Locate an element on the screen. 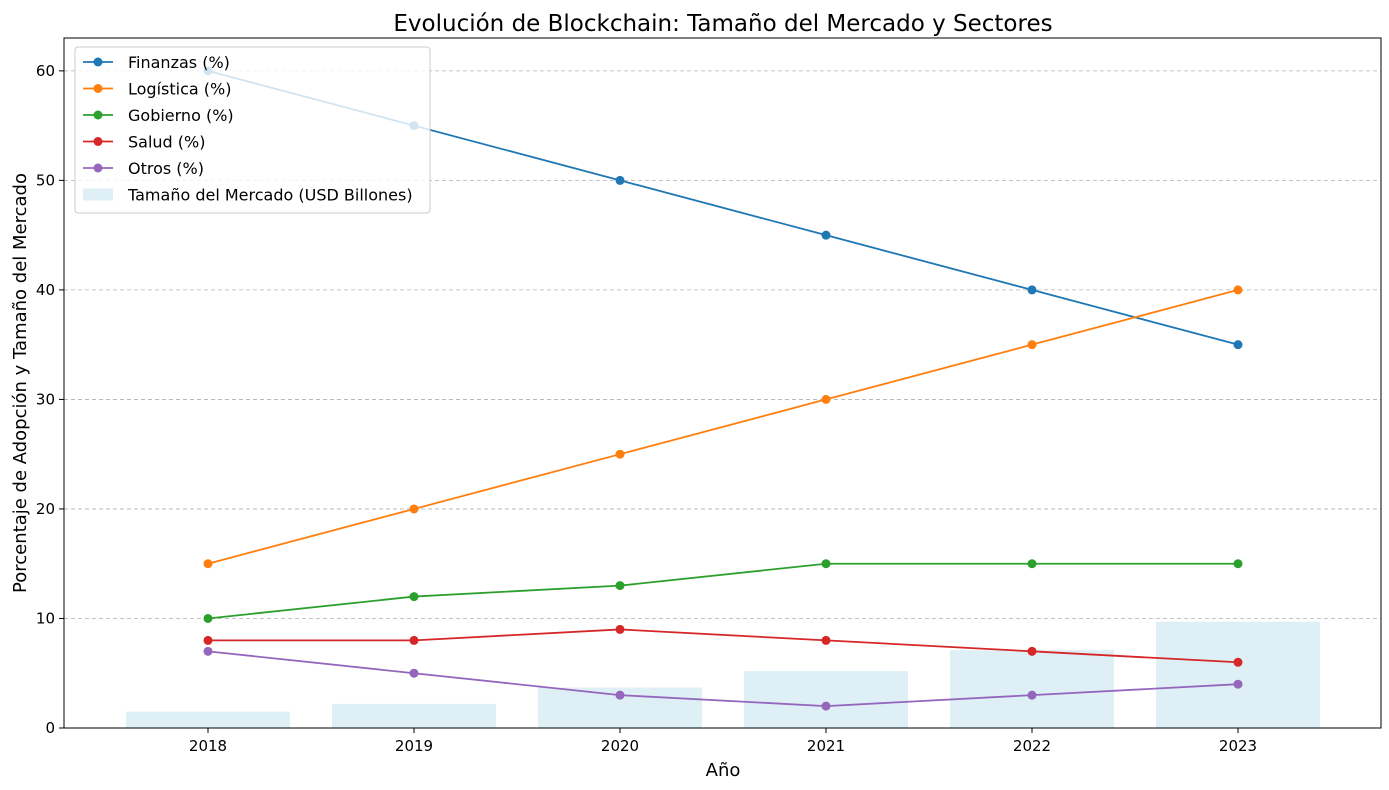 The width and height of the screenshot is (1389, 790). y-tick-label: 20 is located at coordinates (45, 509).